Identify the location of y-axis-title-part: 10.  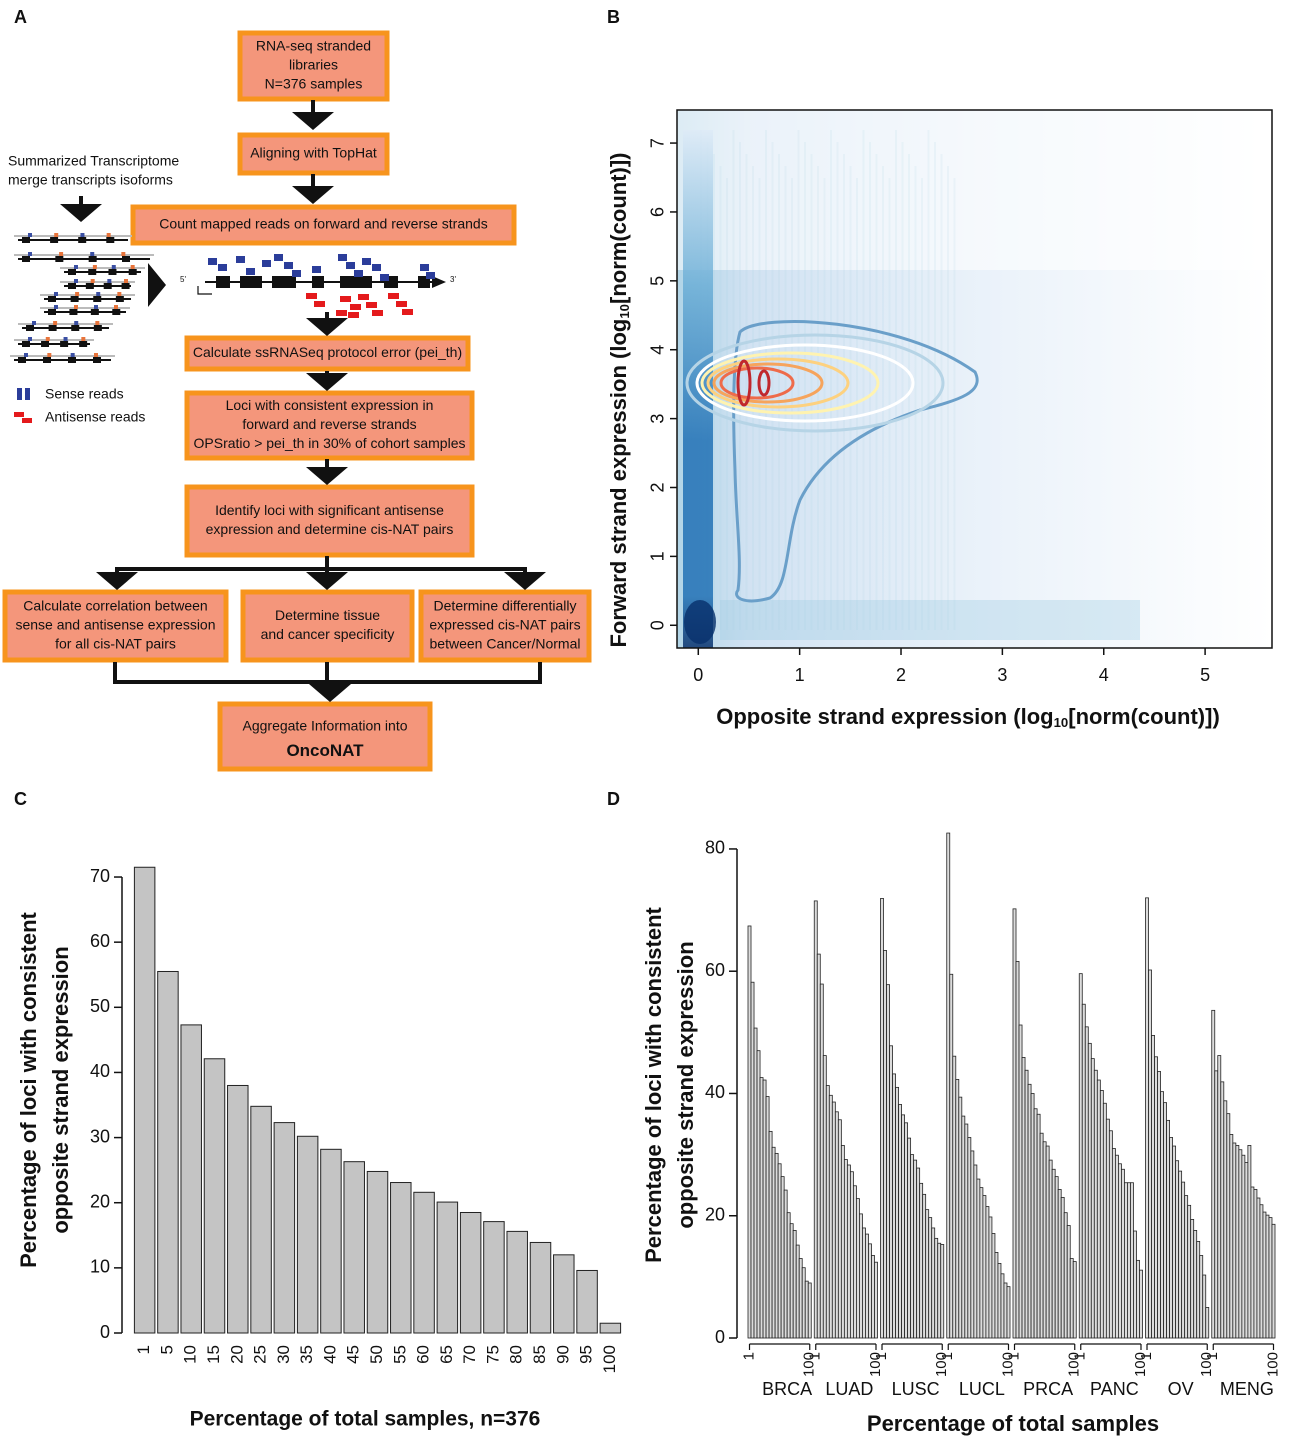
(624, 311).